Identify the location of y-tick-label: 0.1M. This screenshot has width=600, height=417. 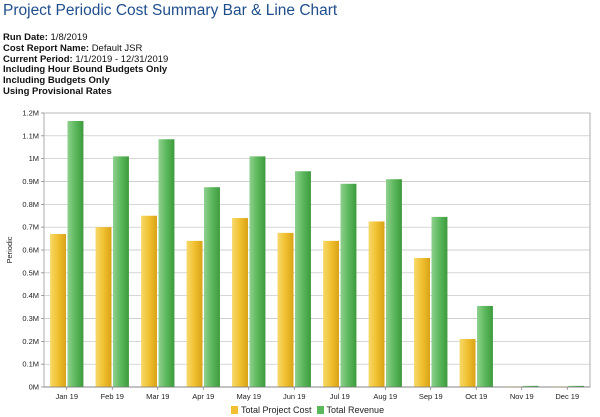
(30, 364).